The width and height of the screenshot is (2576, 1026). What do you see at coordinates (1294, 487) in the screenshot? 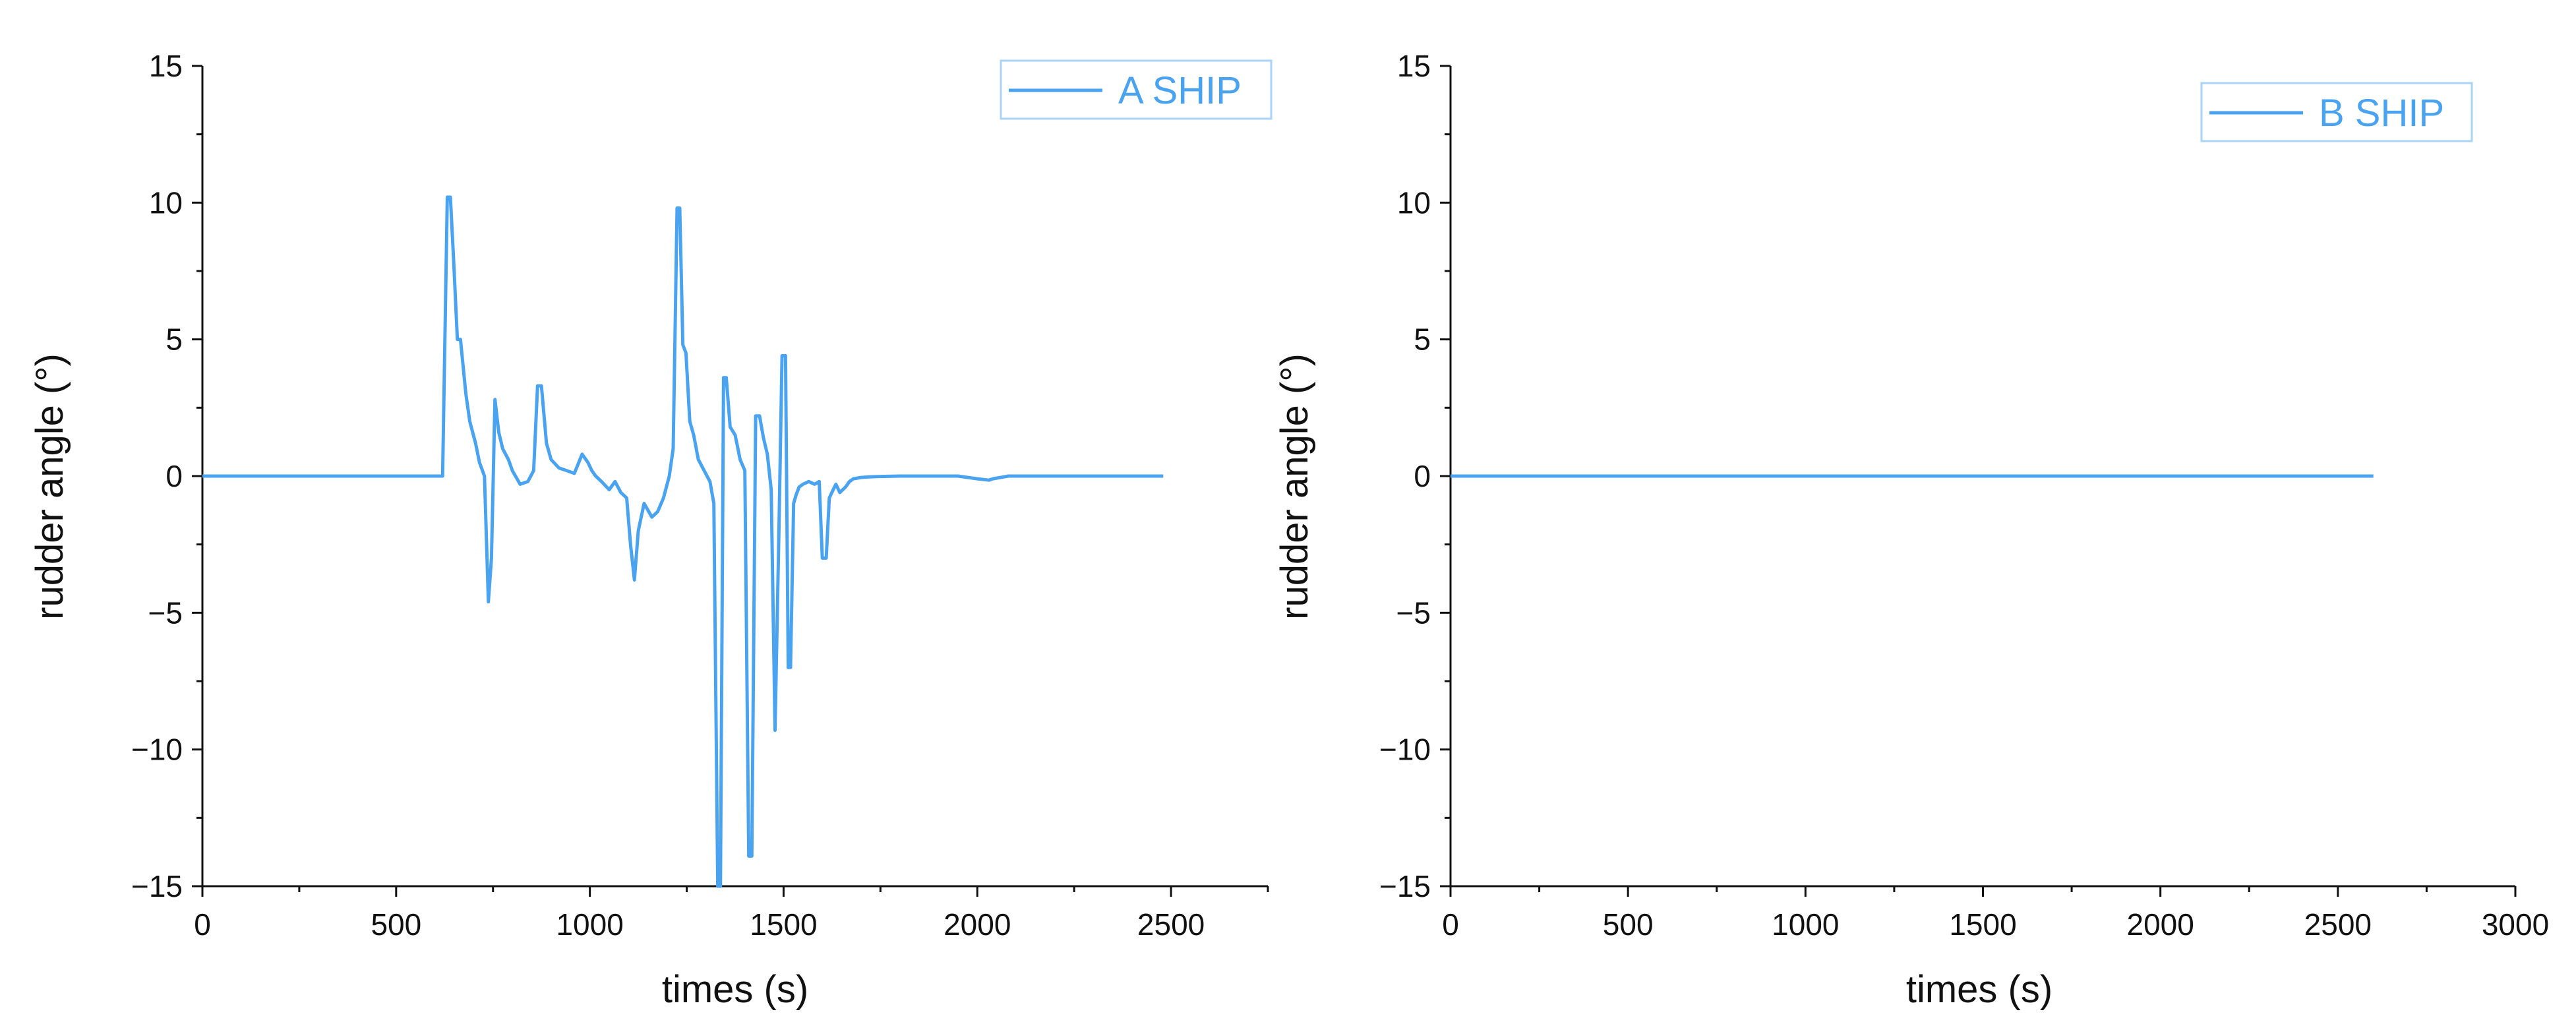
I see `y-axis-title-b: rudder angle (°)` at bounding box center [1294, 487].